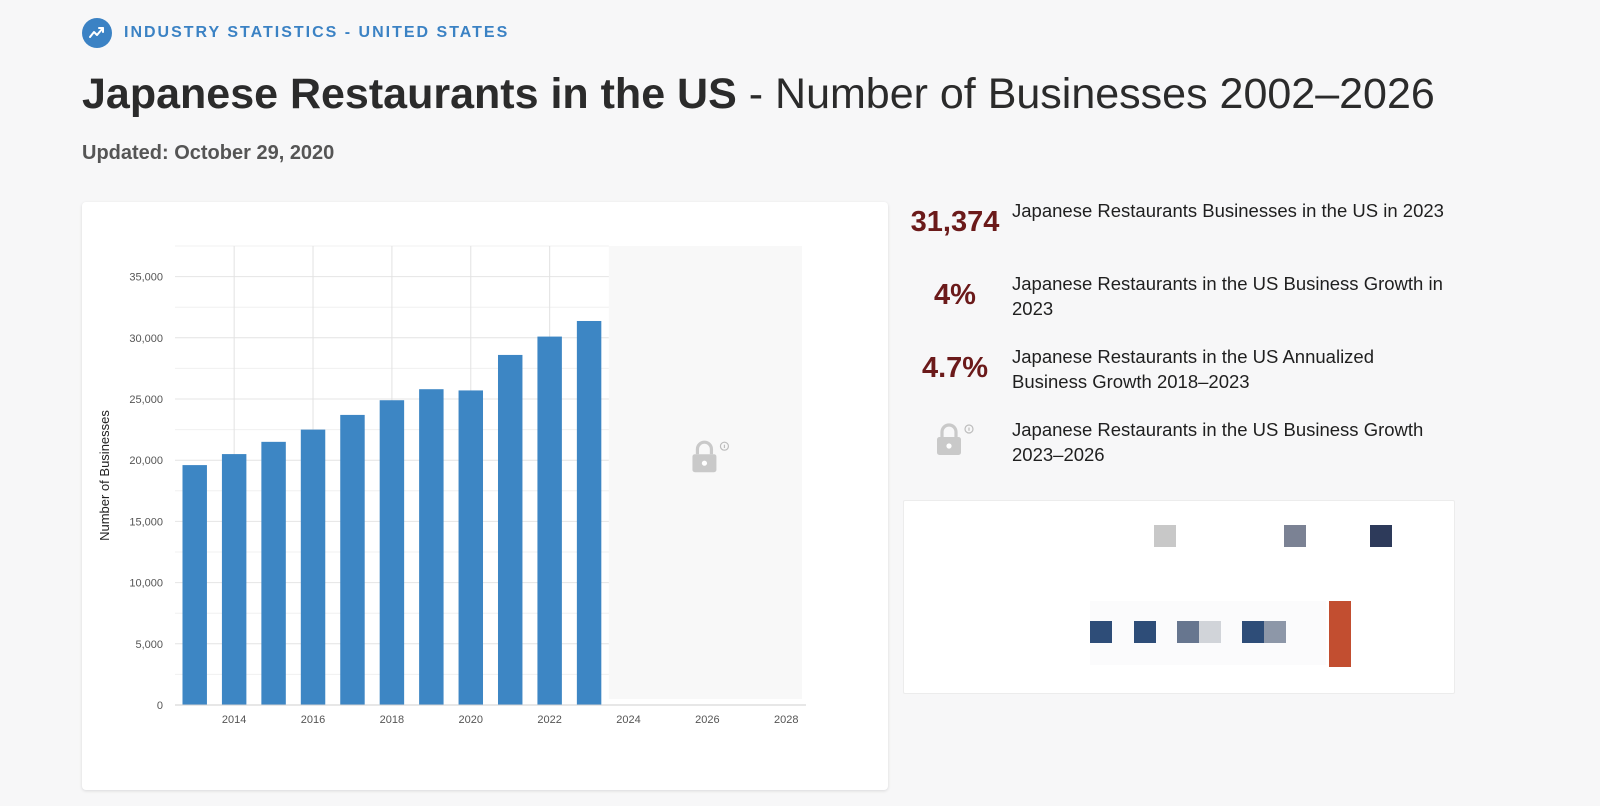 The image size is (1600, 806). Describe the element at coordinates (104, 475) in the screenshot. I see `y-axis-label: Number of Businesses` at that location.